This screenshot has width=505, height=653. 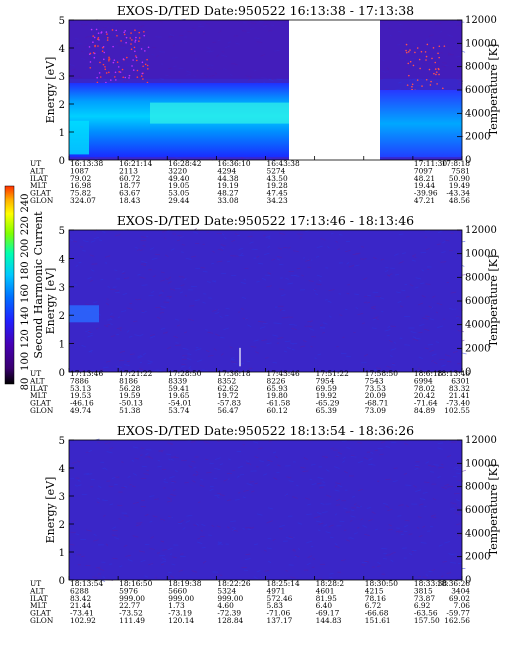 I want to click on y2-axis-label: Temperature [K], so click(x=493, y=301).